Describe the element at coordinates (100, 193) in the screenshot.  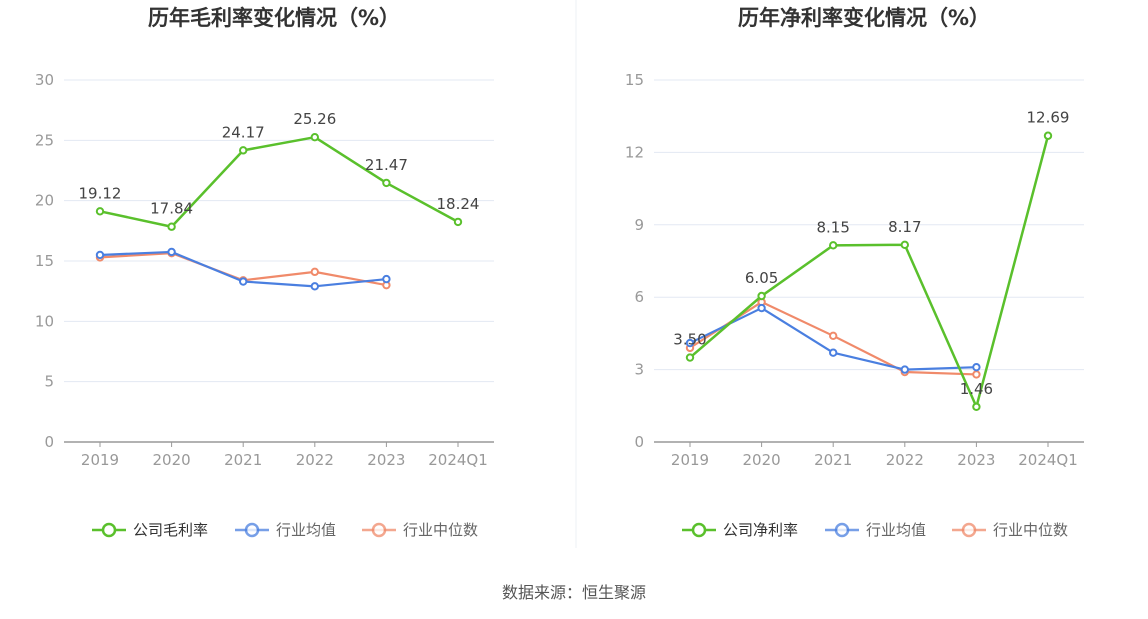
I see `data-label: 19.12` at that location.